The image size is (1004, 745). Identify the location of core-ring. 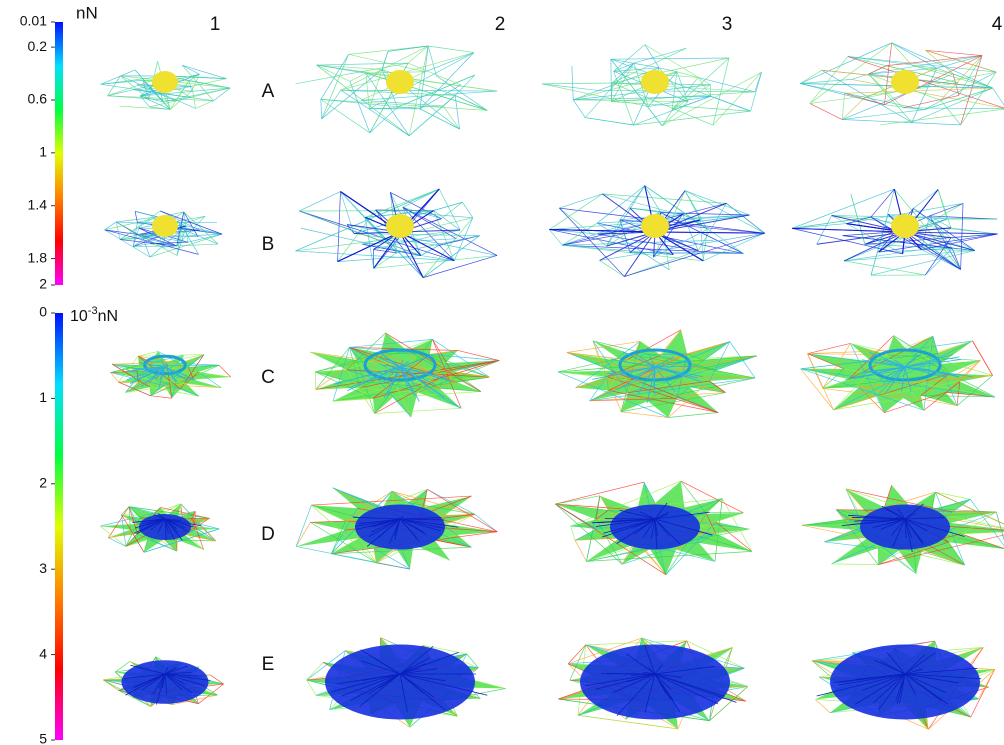
(905, 365).